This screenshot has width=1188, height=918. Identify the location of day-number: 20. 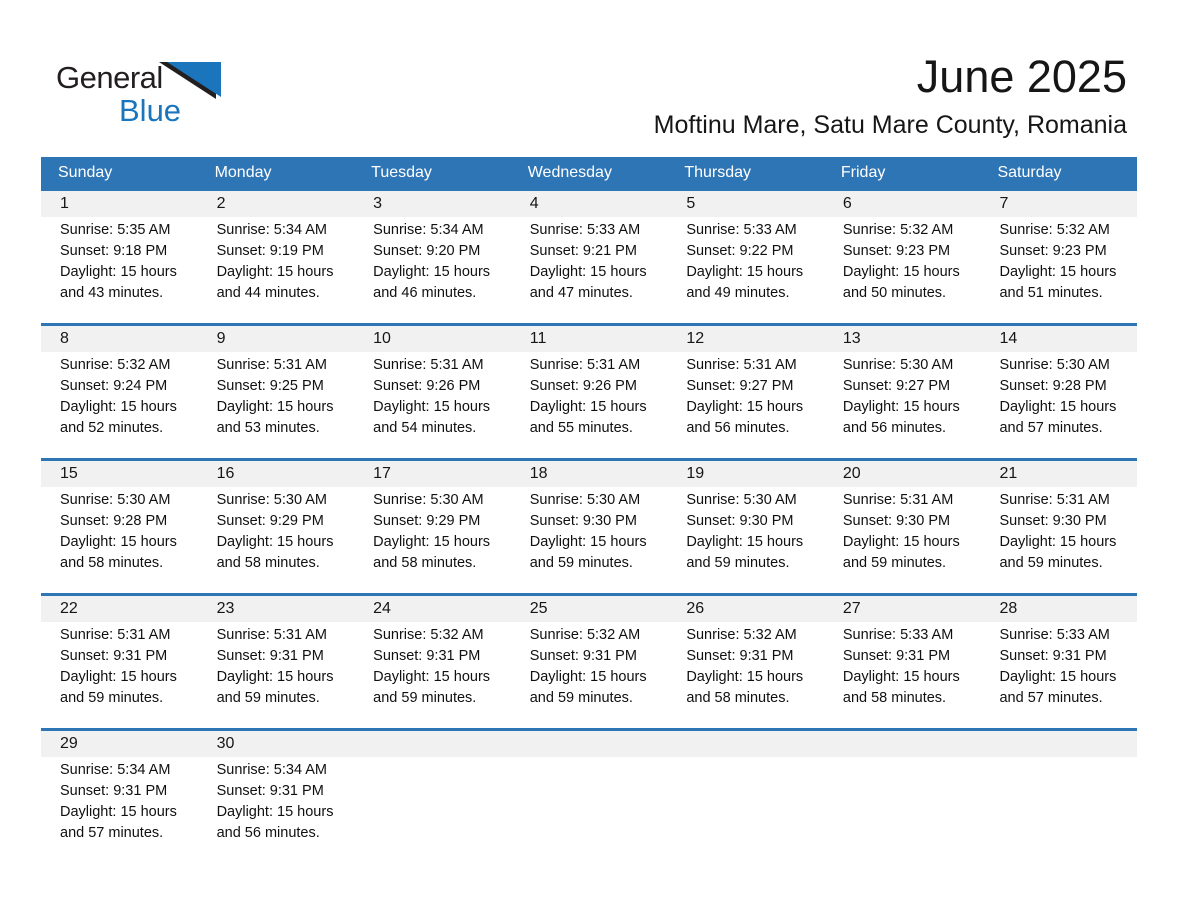
(902, 474).